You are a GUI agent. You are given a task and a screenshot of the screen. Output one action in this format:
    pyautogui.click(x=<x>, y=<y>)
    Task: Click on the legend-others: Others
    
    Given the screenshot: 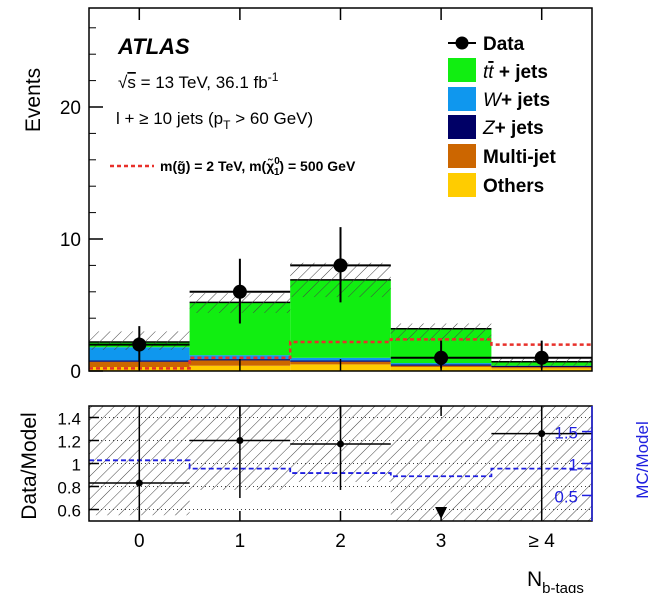 What is the action you would take?
    pyautogui.click(x=496, y=185)
    